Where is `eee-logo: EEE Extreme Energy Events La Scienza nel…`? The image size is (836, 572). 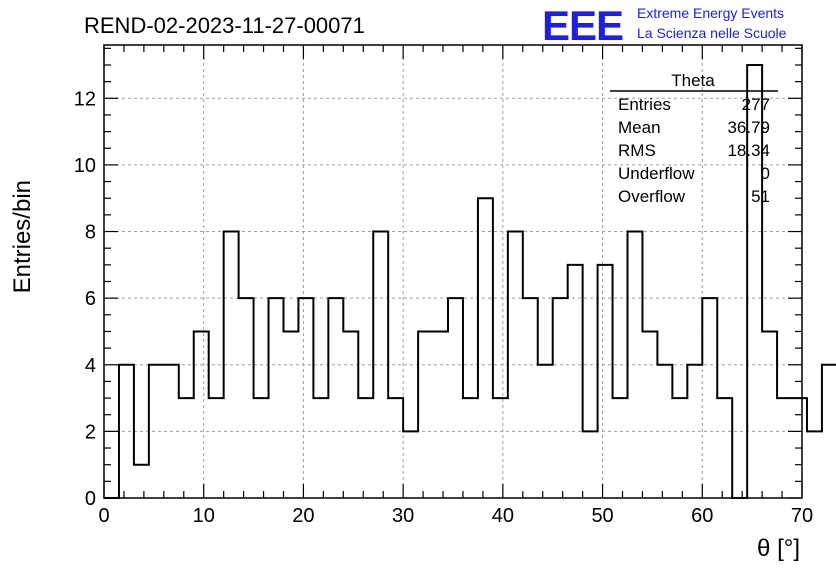 eee-logo: EEE Extreme Energy Events La Scienza nel… is located at coordinates (664, 25).